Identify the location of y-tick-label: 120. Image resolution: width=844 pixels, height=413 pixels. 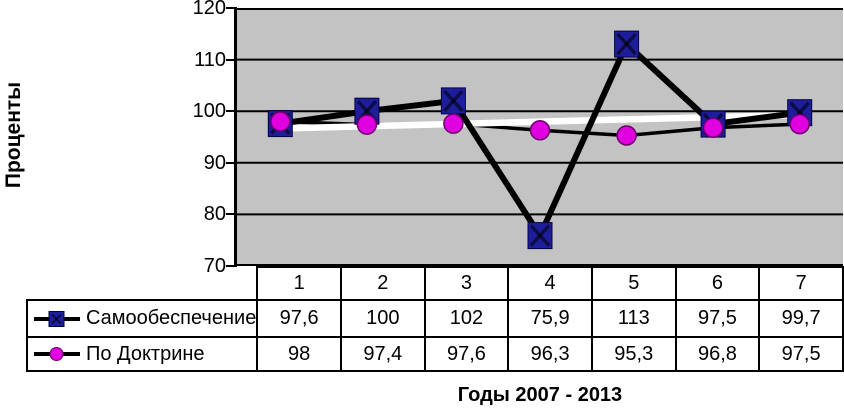
(209, 9).